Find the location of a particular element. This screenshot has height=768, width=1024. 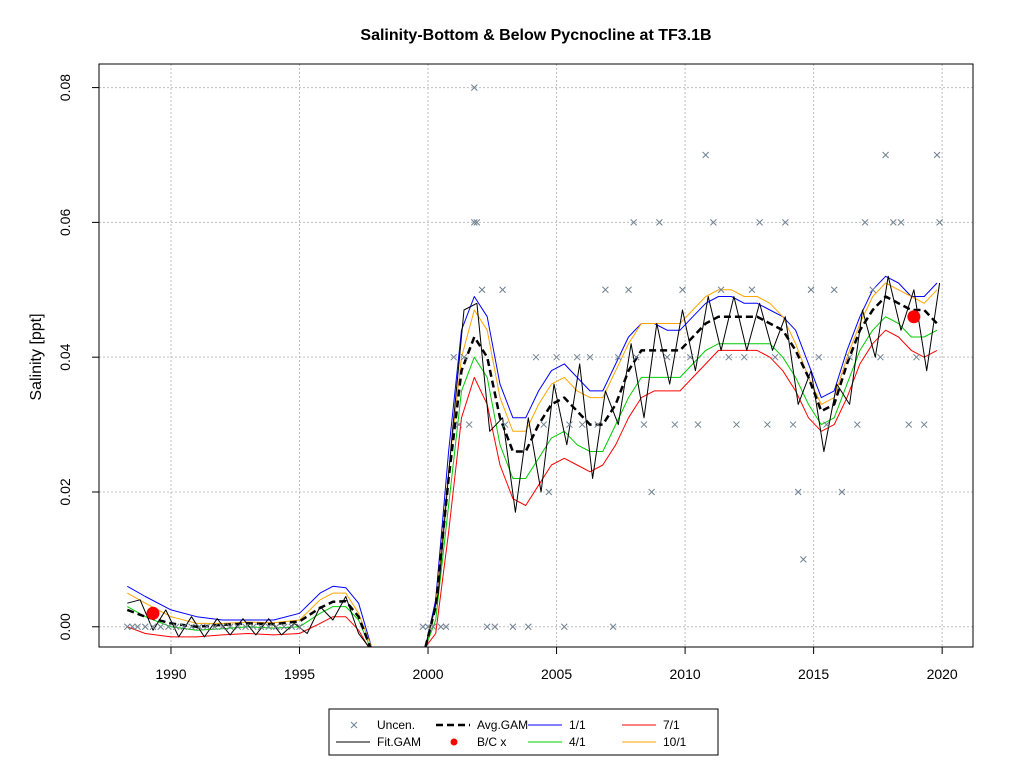

y-tick-label: 0.08 is located at coordinates (65, 87).